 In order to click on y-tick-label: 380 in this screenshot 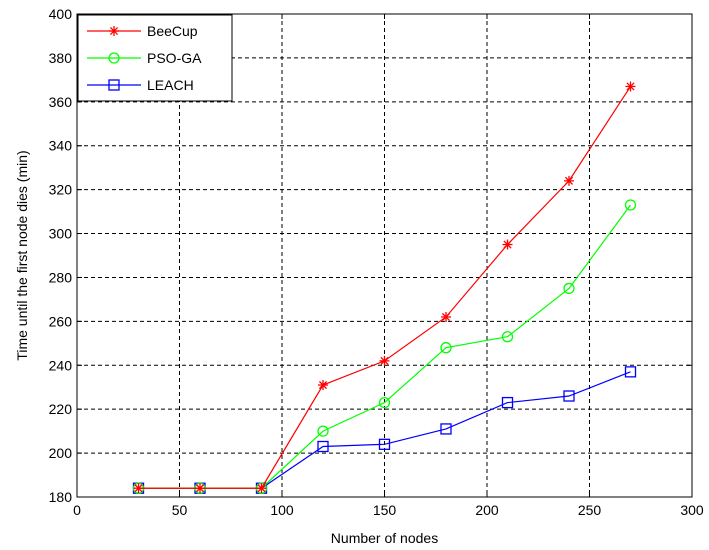, I will do `click(61, 58)`.